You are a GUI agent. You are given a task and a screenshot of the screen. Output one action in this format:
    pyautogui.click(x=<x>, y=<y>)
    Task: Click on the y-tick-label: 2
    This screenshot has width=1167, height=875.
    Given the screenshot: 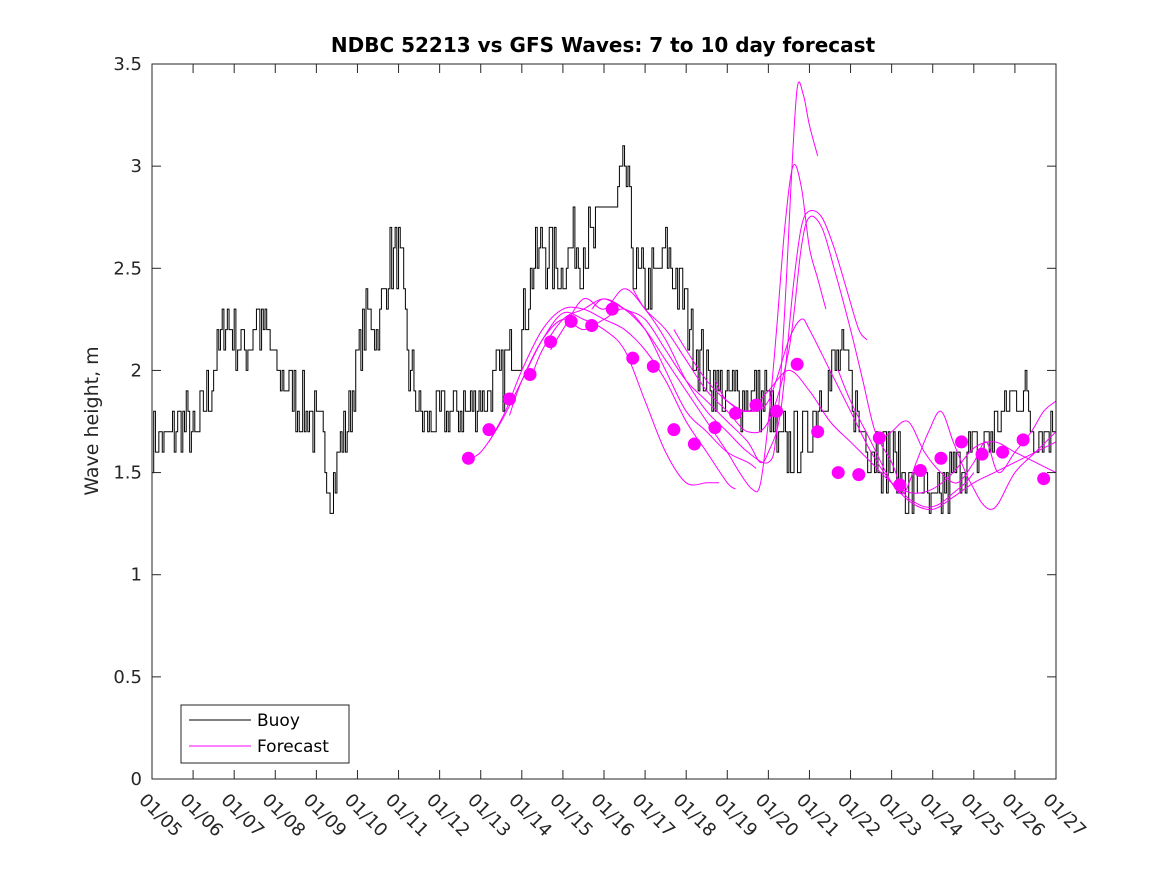 What is the action you would take?
    pyautogui.click(x=136, y=370)
    